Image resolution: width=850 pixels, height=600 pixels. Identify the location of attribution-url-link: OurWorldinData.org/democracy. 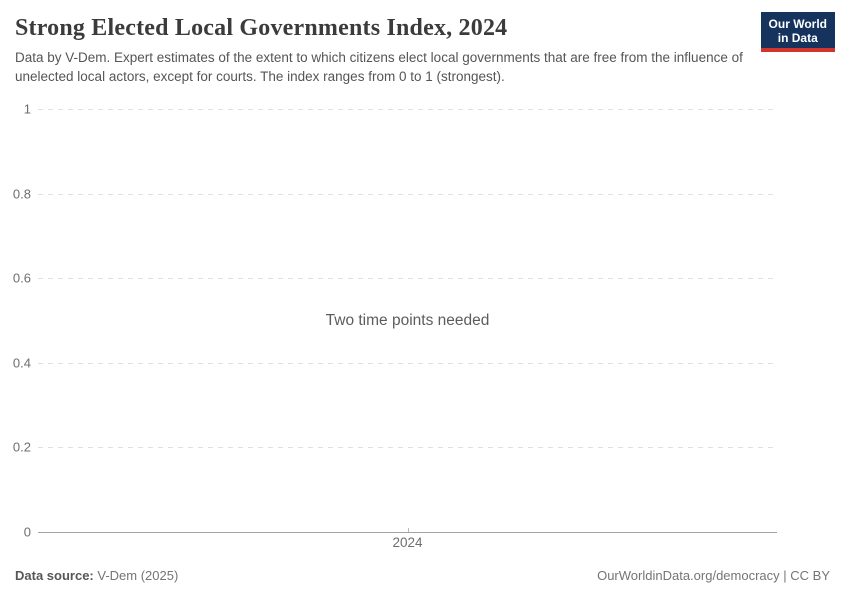
(688, 575).